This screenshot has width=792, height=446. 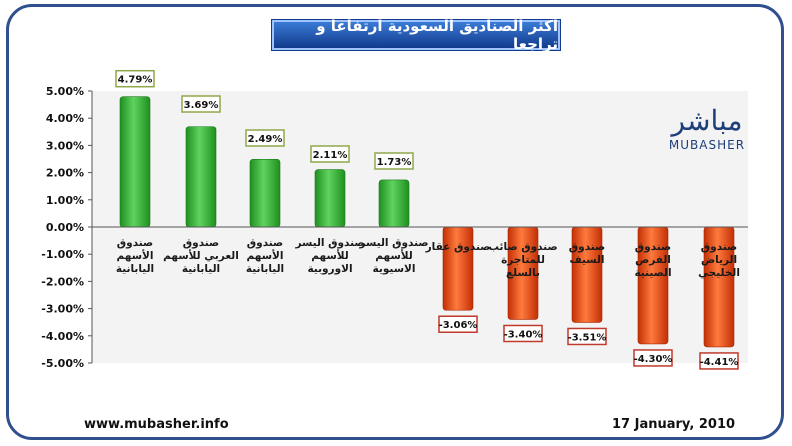 I want to click on value-label: -3.51%, so click(x=587, y=337).